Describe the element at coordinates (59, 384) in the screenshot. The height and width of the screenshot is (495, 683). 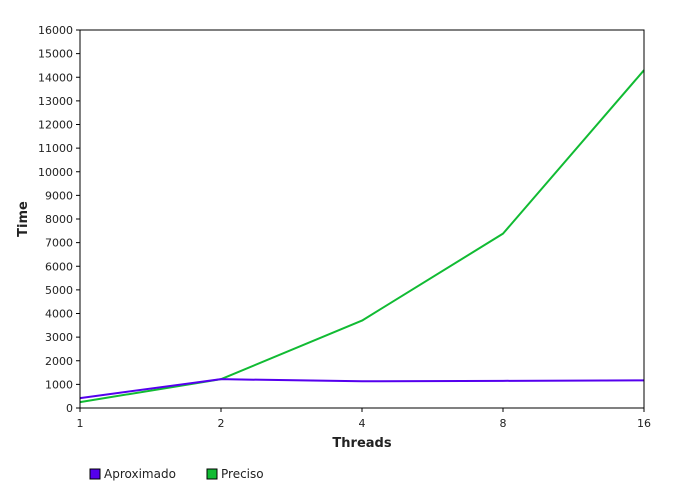
I see `y-tick-label: 1000` at that location.